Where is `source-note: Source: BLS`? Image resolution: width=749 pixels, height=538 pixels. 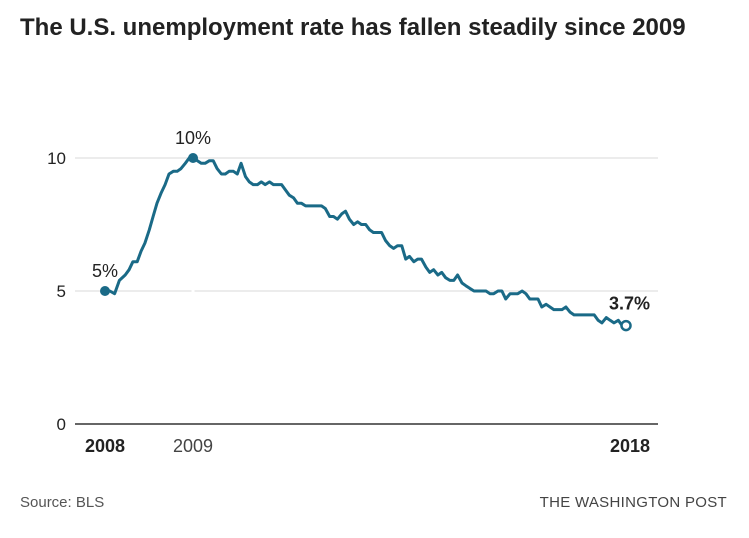 source-note: Source: BLS is located at coordinates (62, 502).